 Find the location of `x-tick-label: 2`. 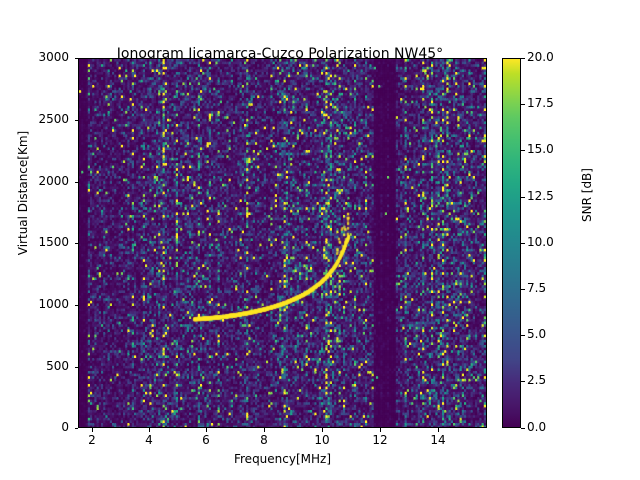

x-tick-label: 2 is located at coordinates (92, 440).